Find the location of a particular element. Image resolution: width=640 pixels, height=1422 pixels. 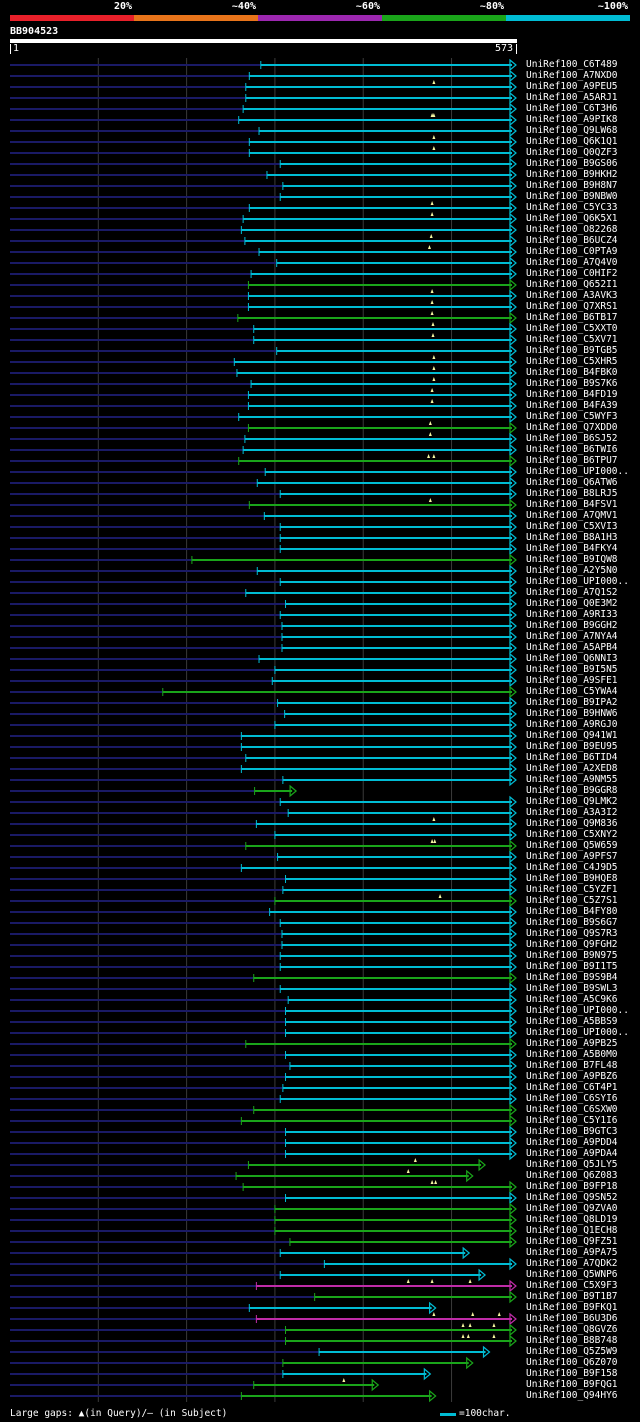

hit-name: UniRef100_A9RGJ0 is located at coordinates (572, 724).